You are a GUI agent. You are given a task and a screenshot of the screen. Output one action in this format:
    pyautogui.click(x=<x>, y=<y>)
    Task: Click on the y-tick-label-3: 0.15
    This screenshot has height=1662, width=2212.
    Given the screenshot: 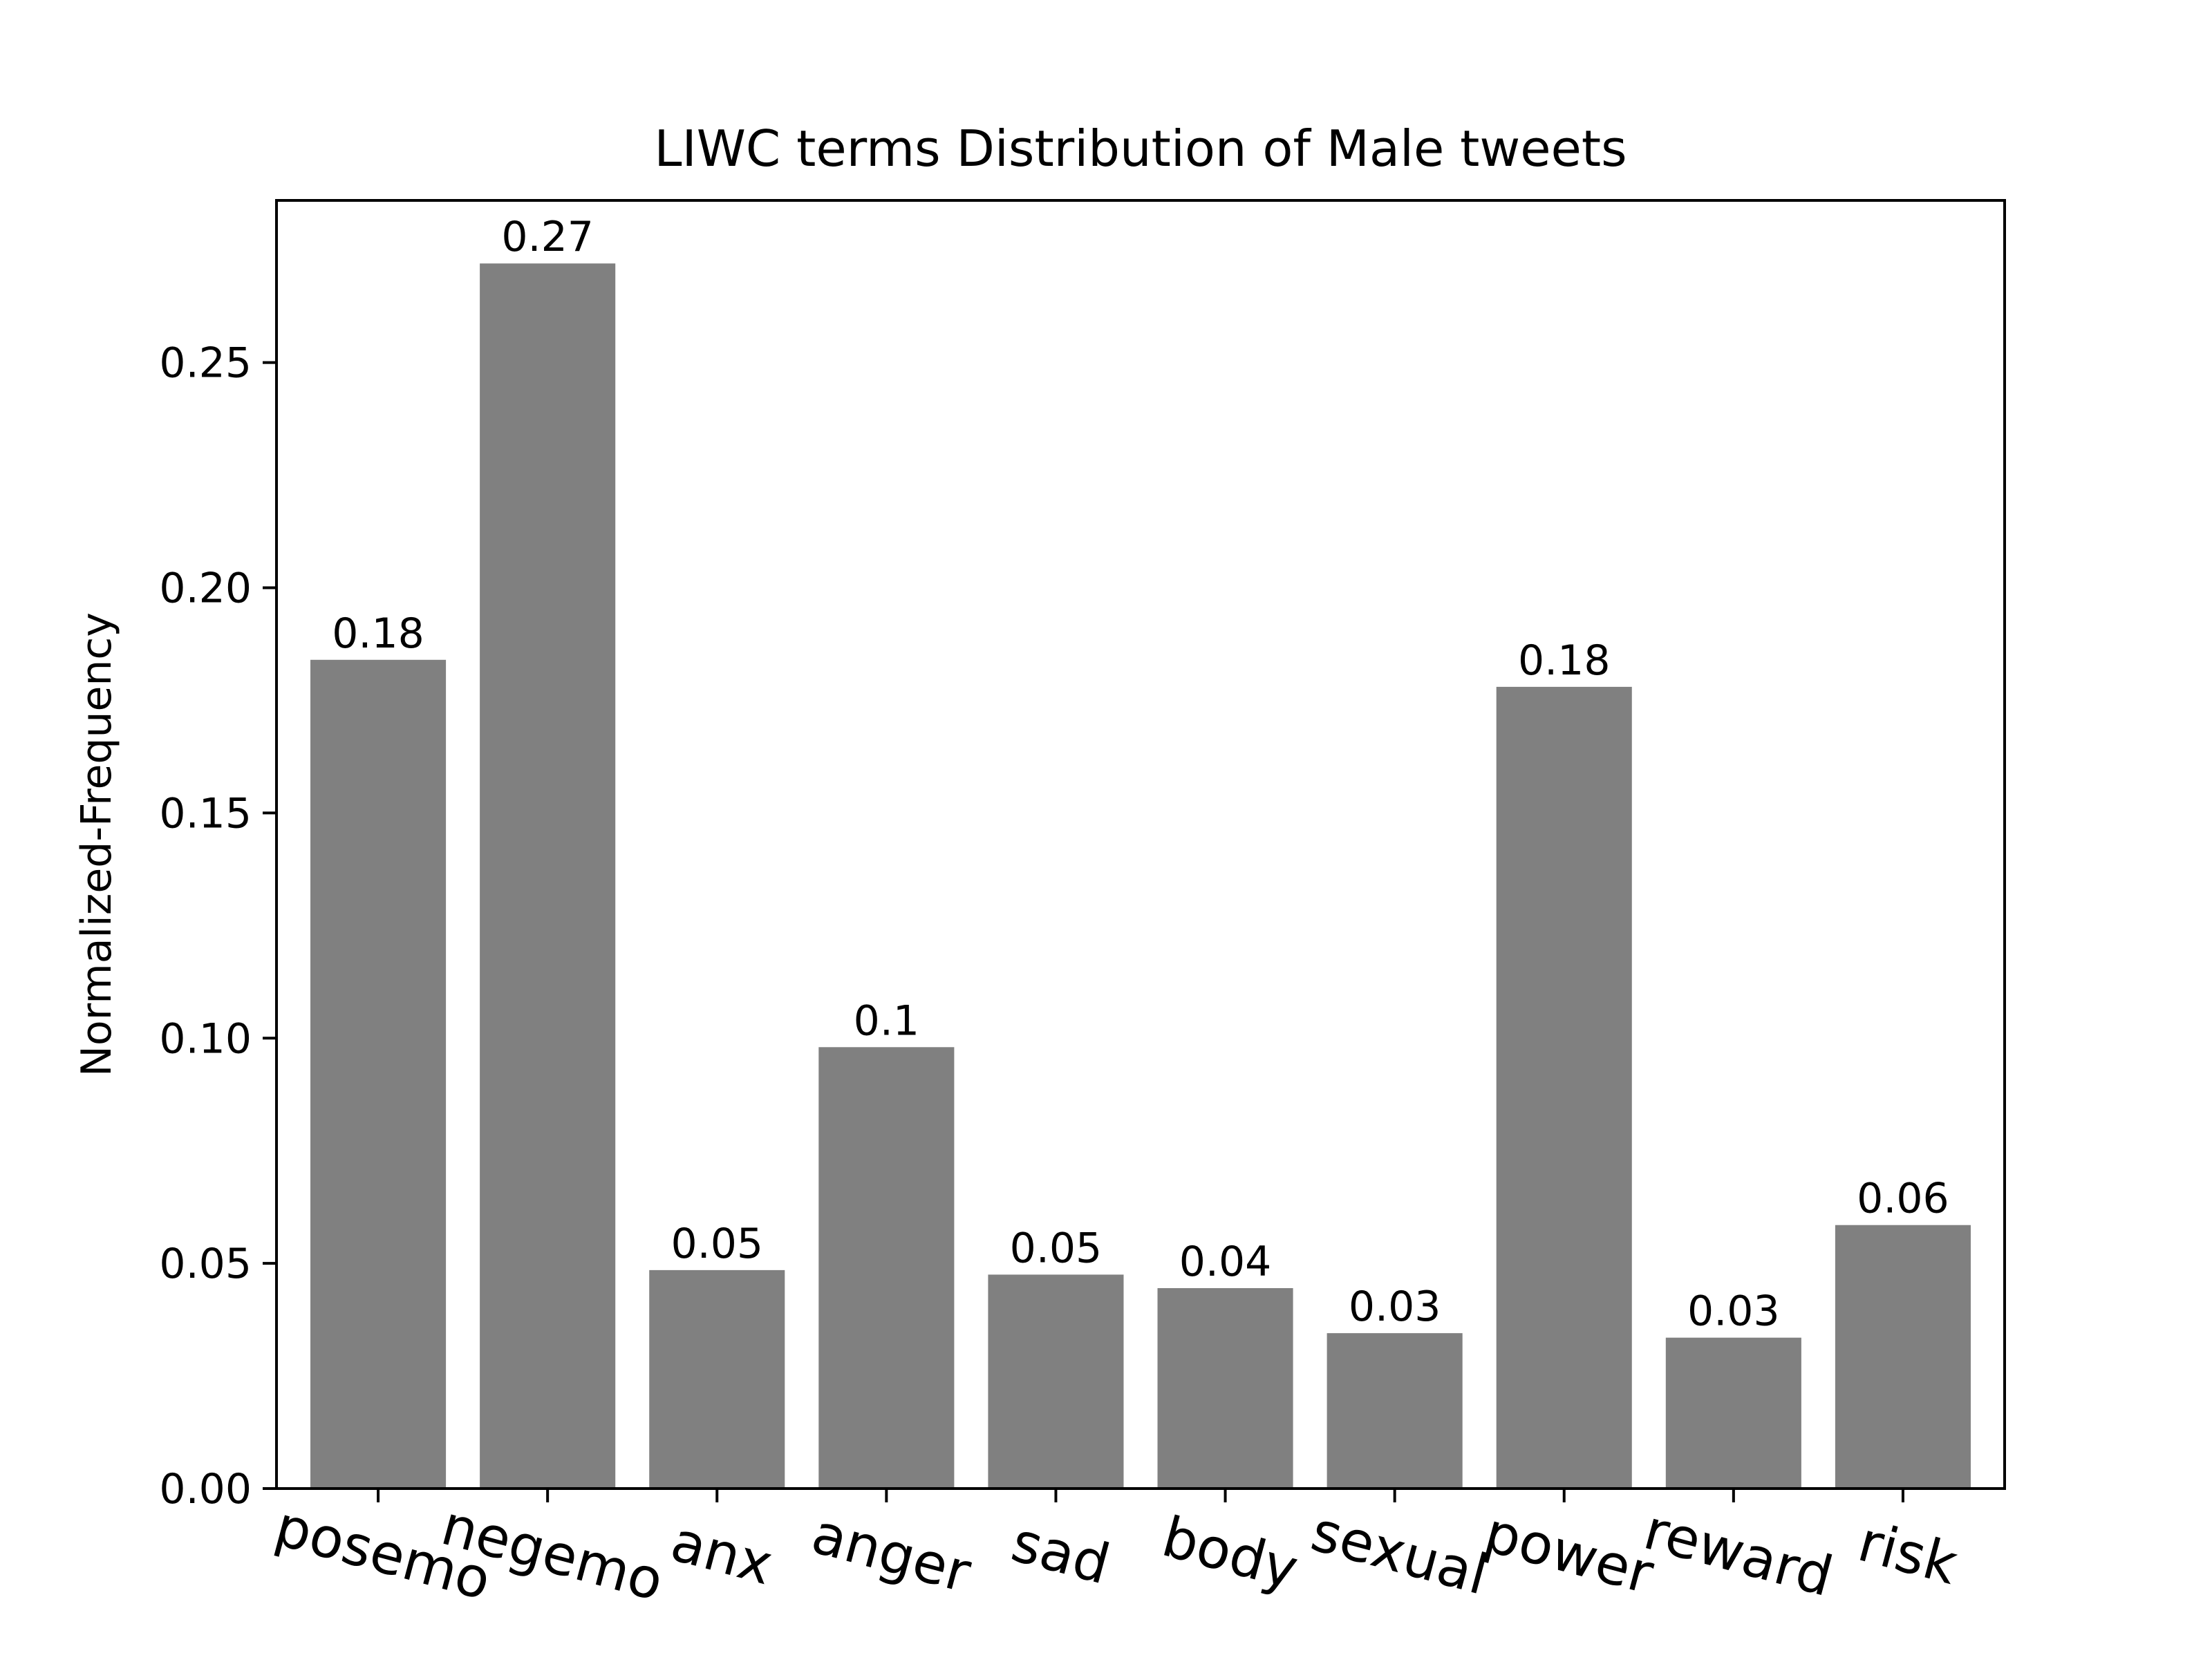 What is the action you would take?
    pyautogui.click(x=205, y=813)
    